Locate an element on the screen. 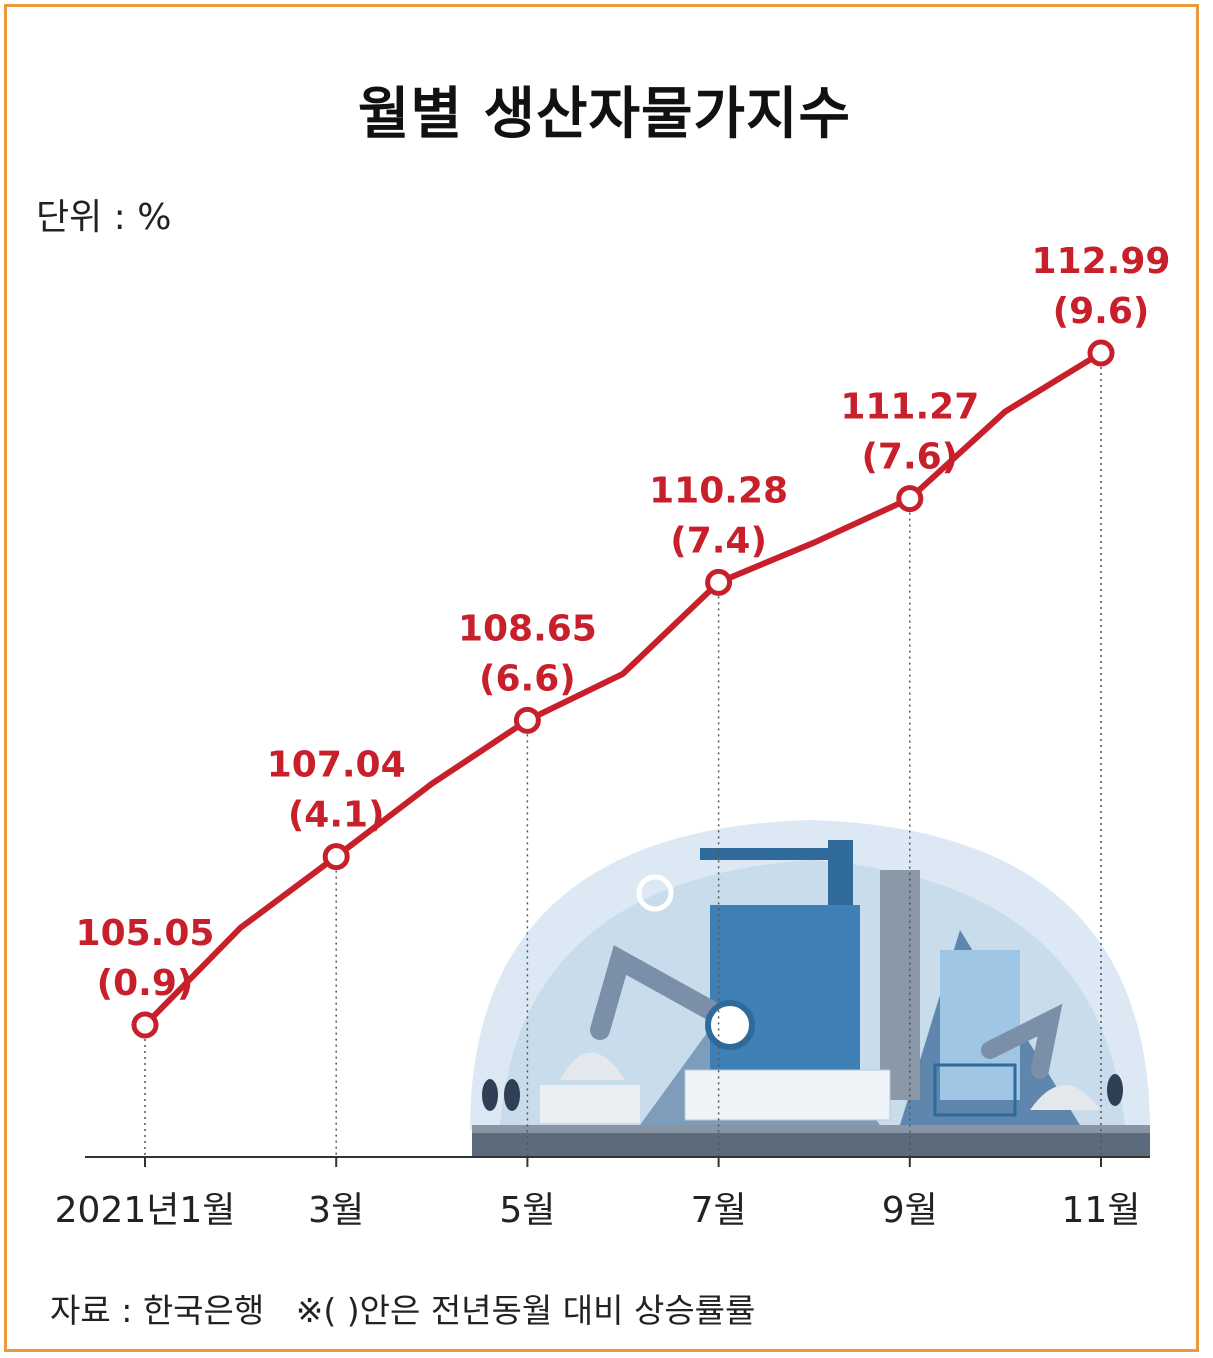 This screenshot has height=1358, width=1213. unit-label: 단위 : % is located at coordinates (104, 217).